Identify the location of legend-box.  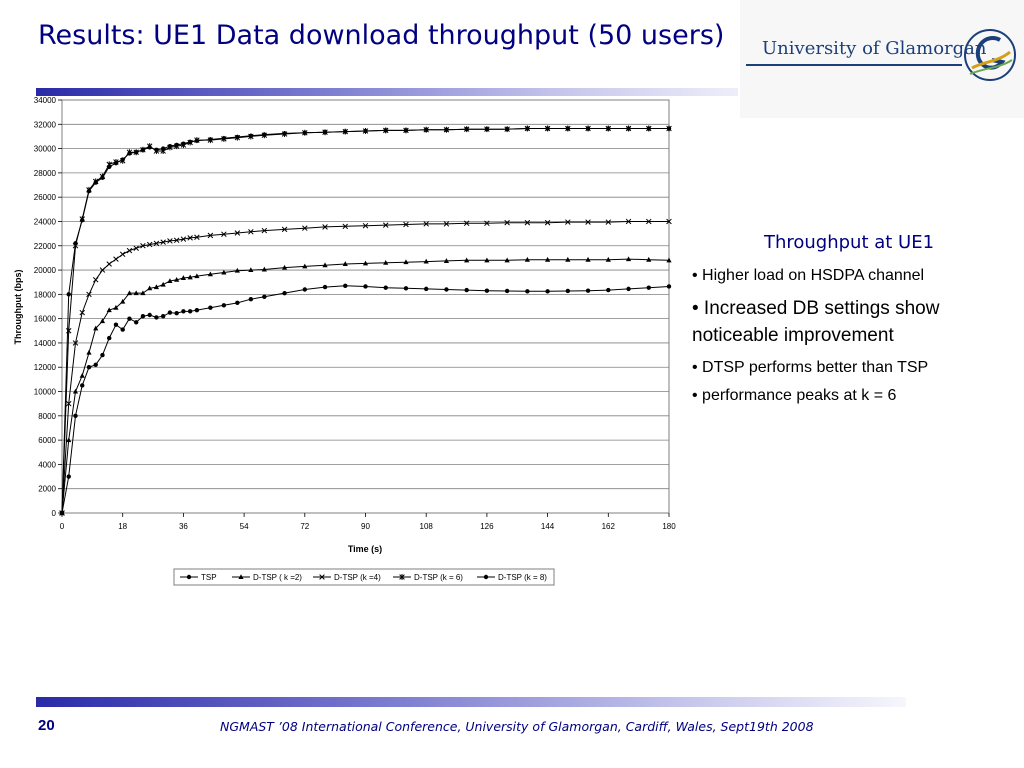
(364, 577).